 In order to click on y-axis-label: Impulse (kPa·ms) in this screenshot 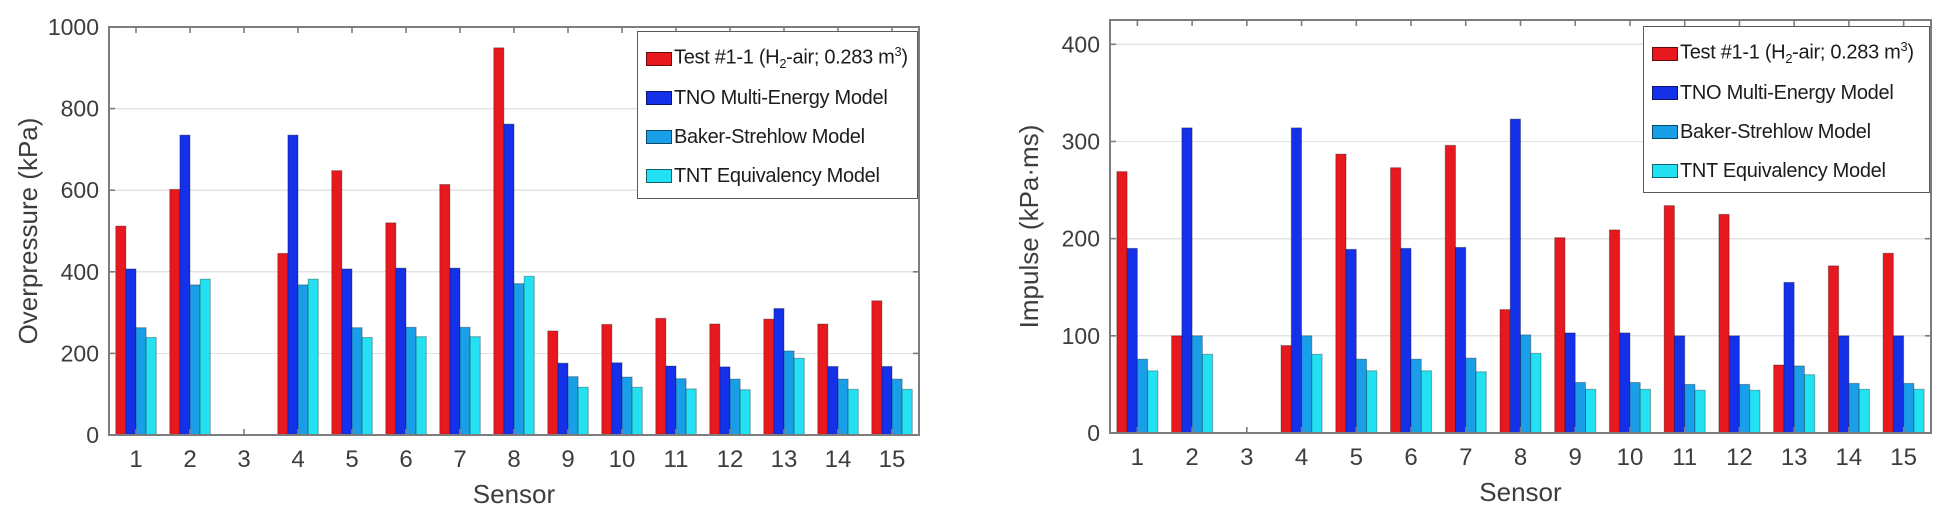, I will do `click(1029, 227)`.